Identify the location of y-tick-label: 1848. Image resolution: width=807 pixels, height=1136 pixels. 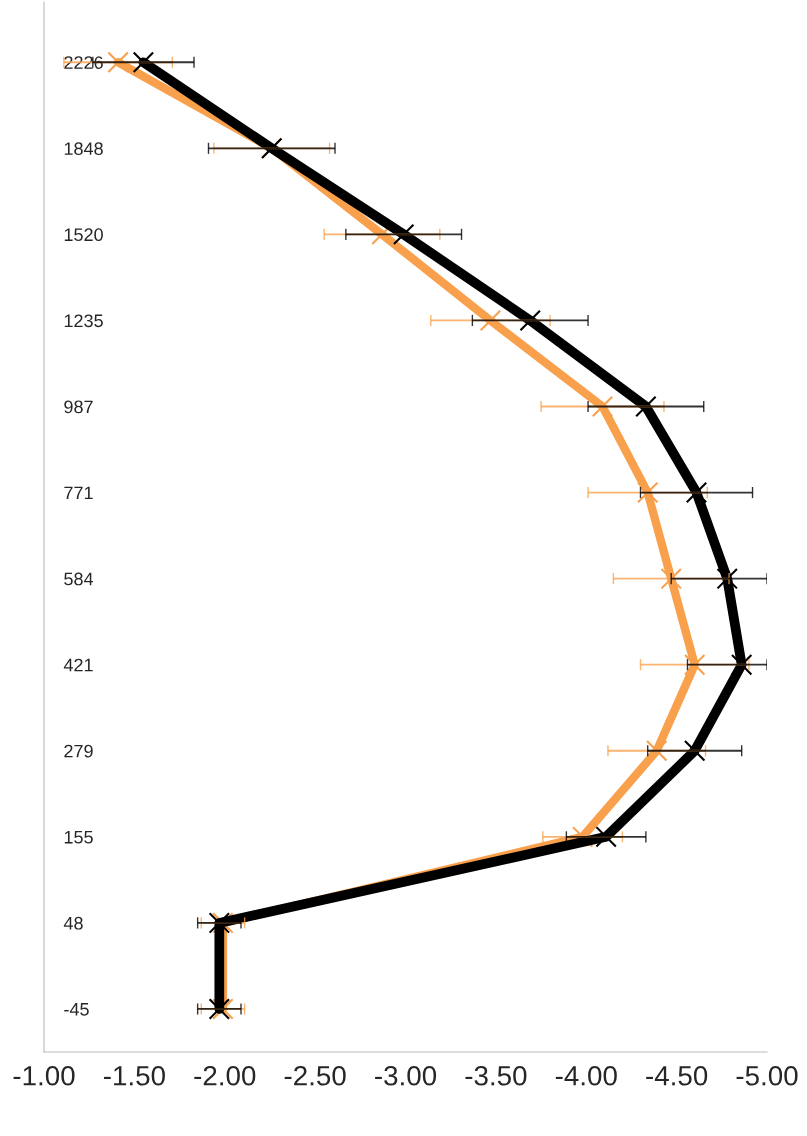
(83, 149).